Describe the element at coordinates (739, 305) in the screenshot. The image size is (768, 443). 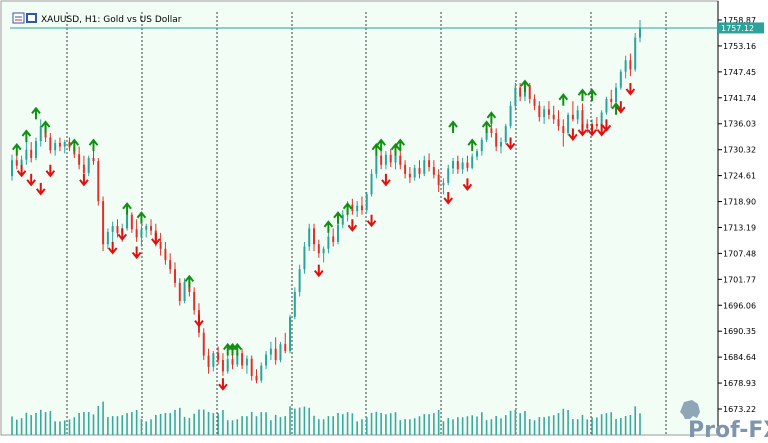
I see `price-tick-label: 1696.06` at that location.